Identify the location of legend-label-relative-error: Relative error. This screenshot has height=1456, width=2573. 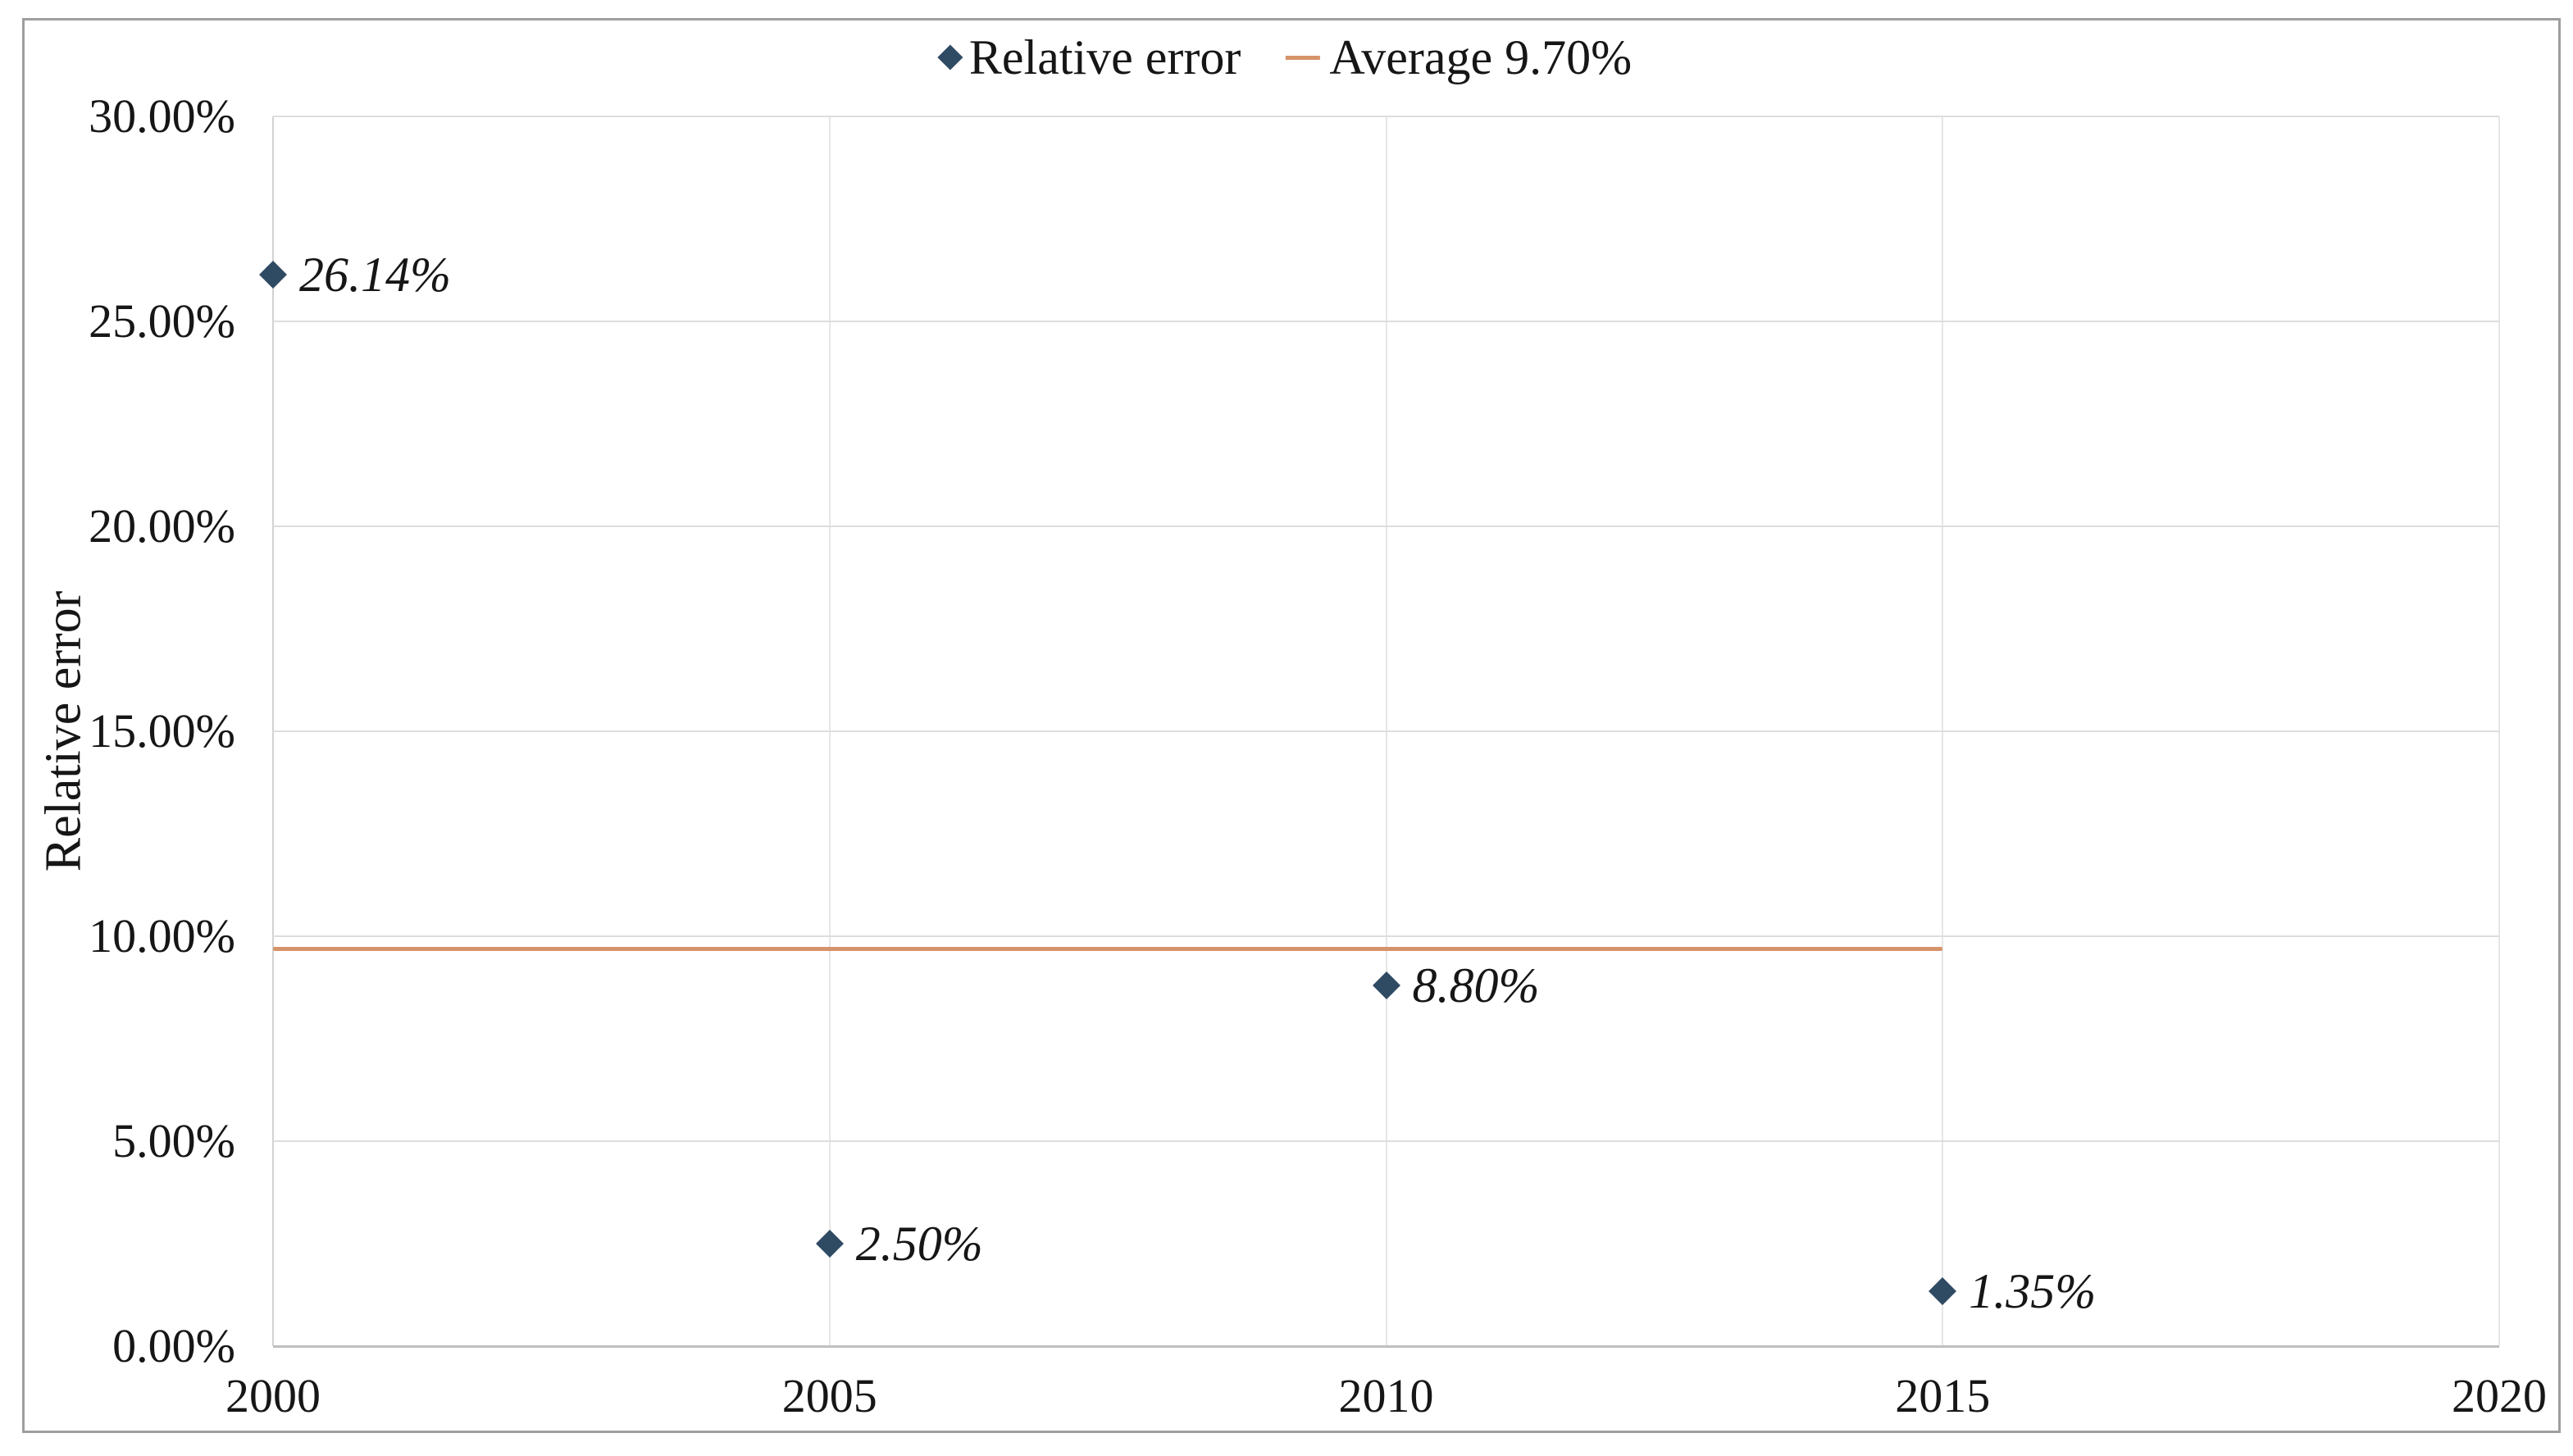
(1104, 57).